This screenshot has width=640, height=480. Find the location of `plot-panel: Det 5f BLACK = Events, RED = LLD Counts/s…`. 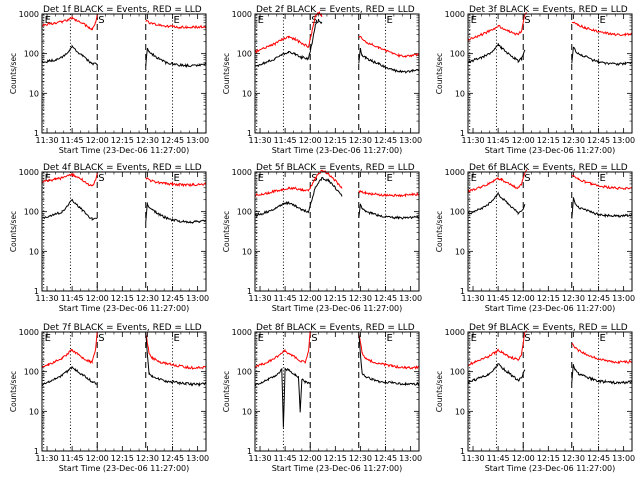

plot-panel: Det 5f BLACK = Events, RED = LLD Counts/s… is located at coordinates (322, 238).